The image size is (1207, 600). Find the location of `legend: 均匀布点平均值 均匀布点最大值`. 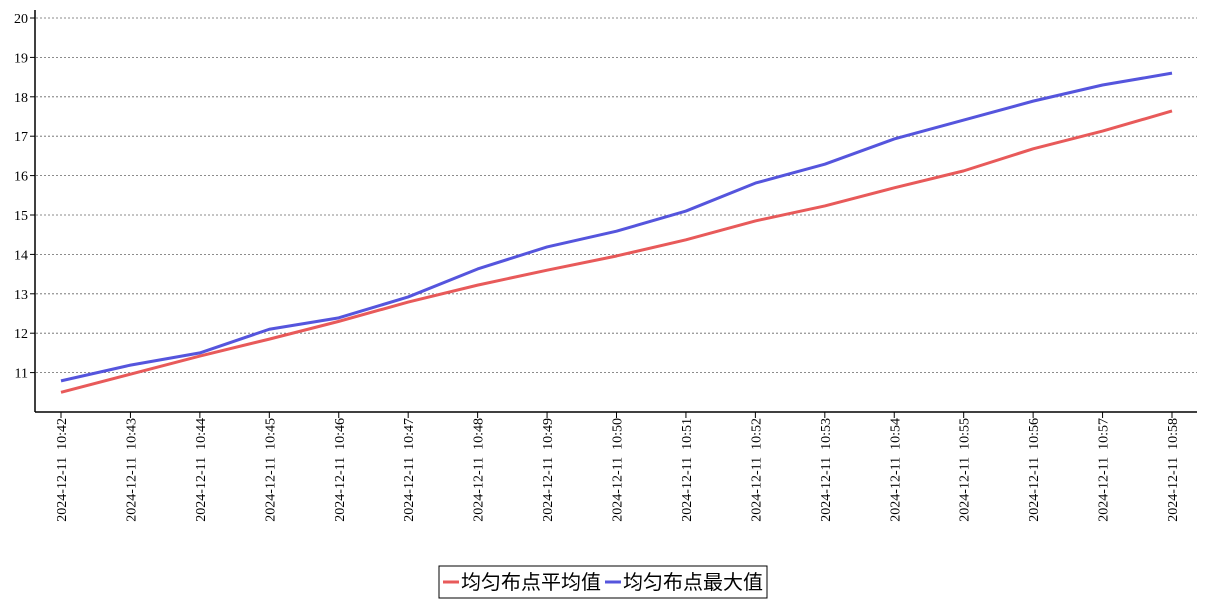

legend: 均匀布点平均值 均匀布点最大值 is located at coordinates (603, 582).